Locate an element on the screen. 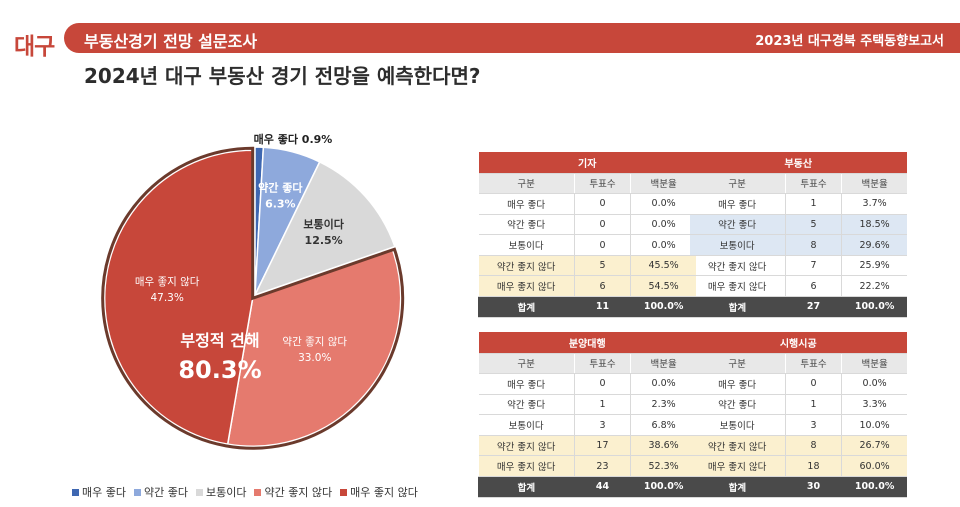 The image size is (960, 507). table-cell: 18 is located at coordinates (813, 466).